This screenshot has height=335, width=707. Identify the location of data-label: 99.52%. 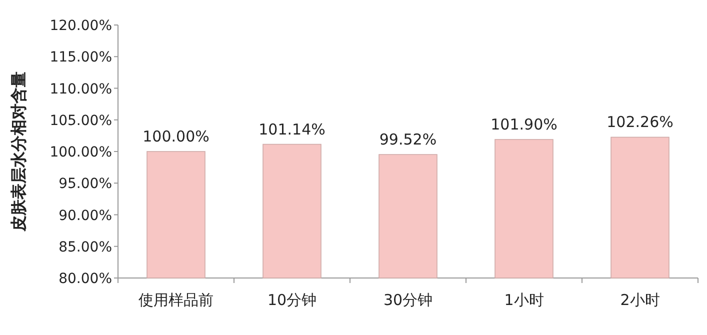
(408, 139).